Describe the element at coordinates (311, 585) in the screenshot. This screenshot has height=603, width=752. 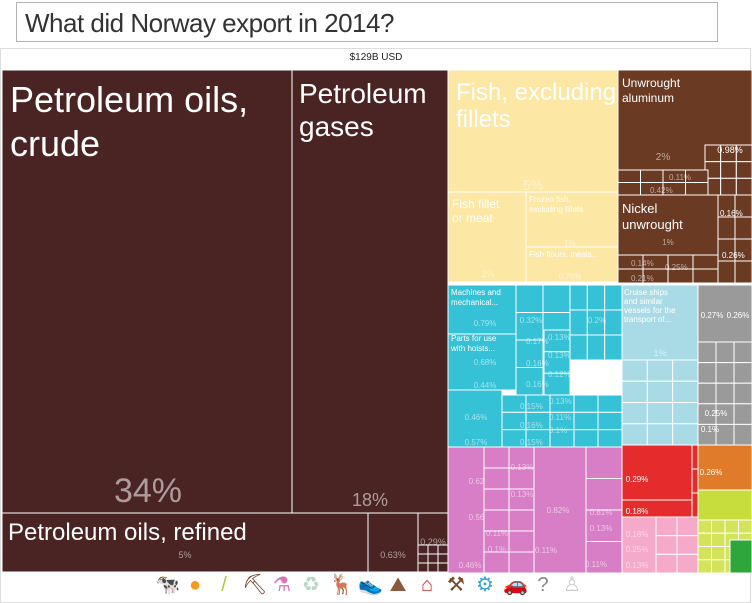
I see `recycle-icon: ♻` at that location.